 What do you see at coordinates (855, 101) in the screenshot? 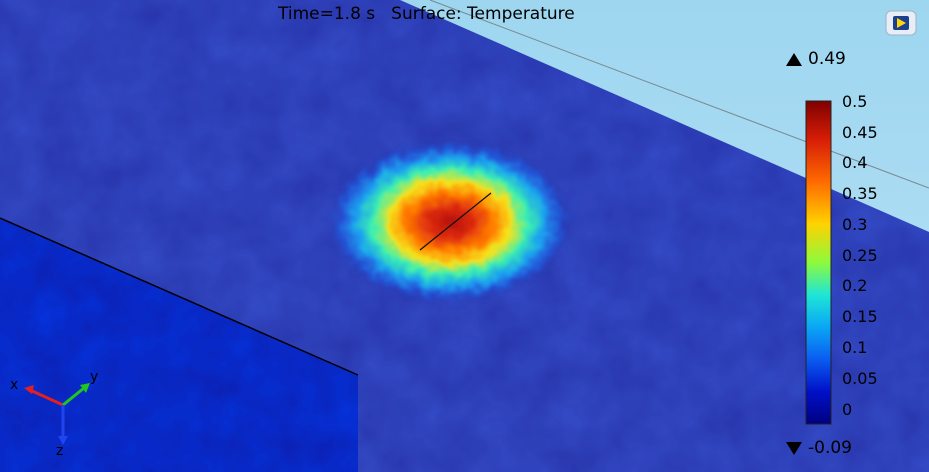
I see `colorbar-tick: 0.5` at bounding box center [855, 101].